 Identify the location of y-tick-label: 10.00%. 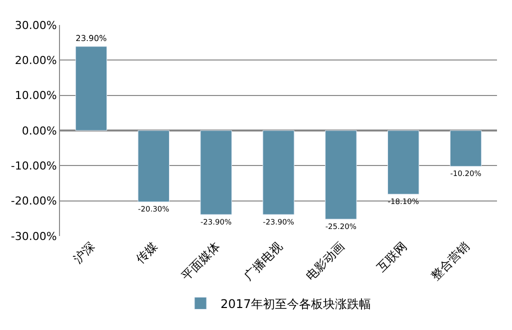
(35, 95).